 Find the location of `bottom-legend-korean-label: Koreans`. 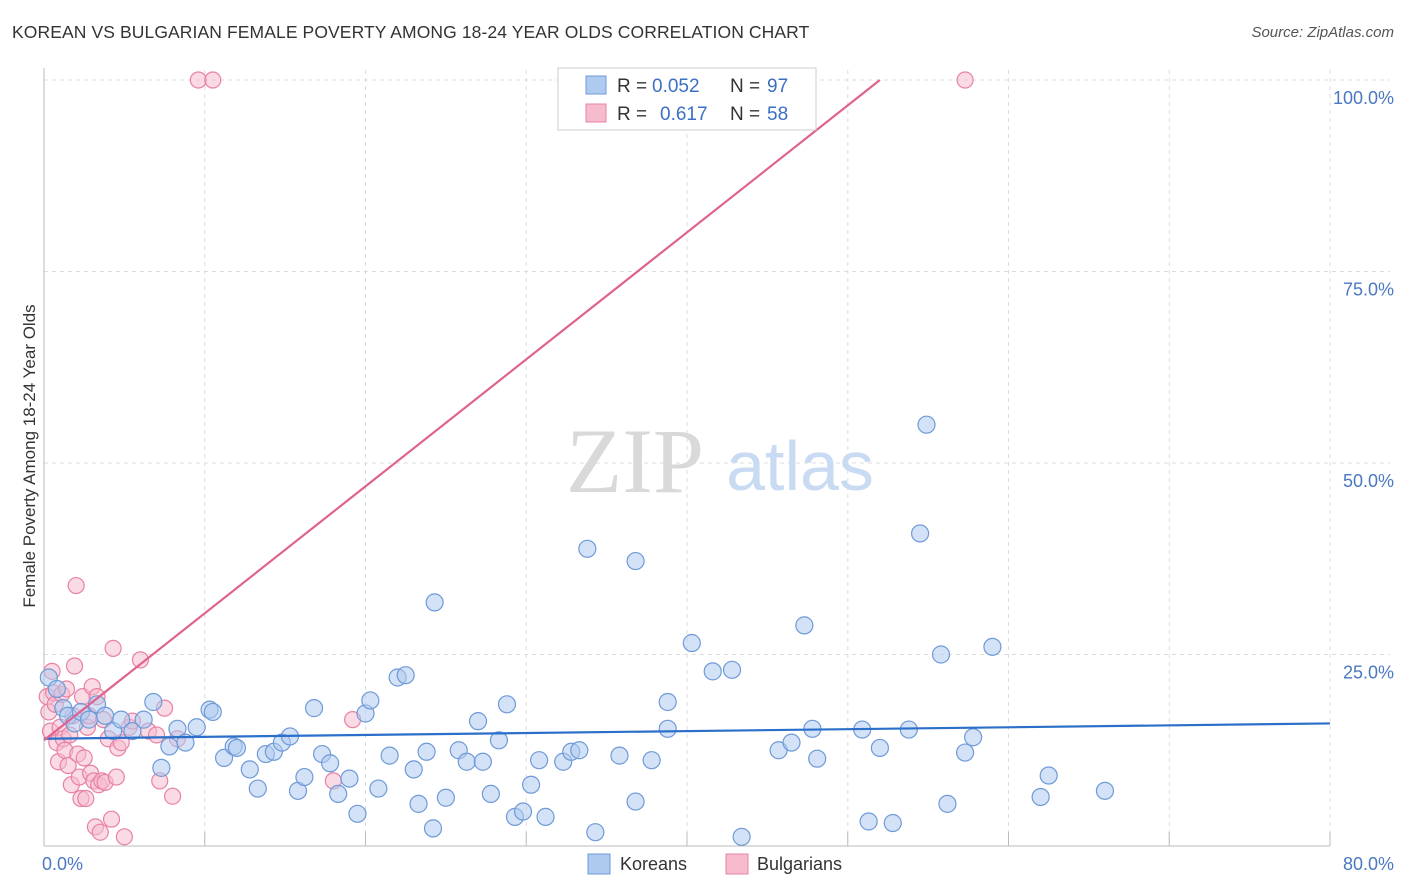

bottom-legend-korean-label: Koreans is located at coordinates (653, 864).